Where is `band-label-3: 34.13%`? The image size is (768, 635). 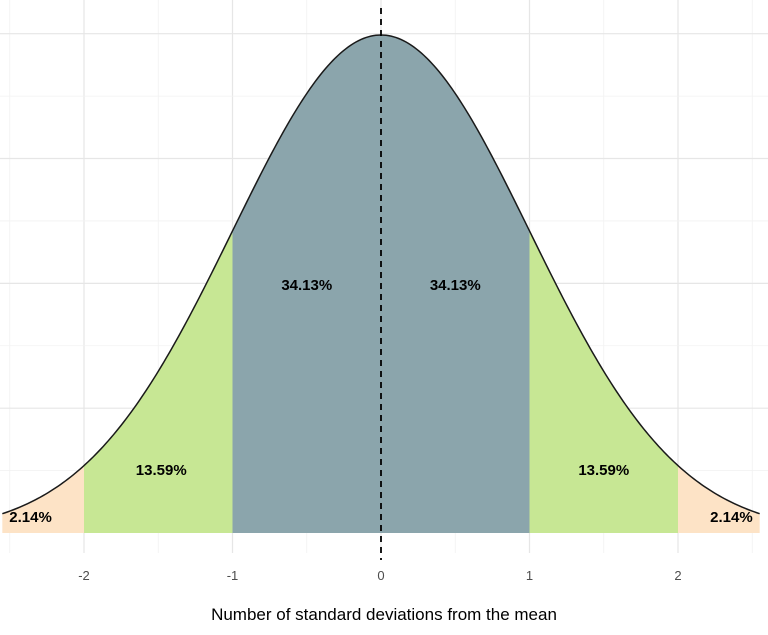 band-label-3: 34.13% is located at coordinates (455, 285).